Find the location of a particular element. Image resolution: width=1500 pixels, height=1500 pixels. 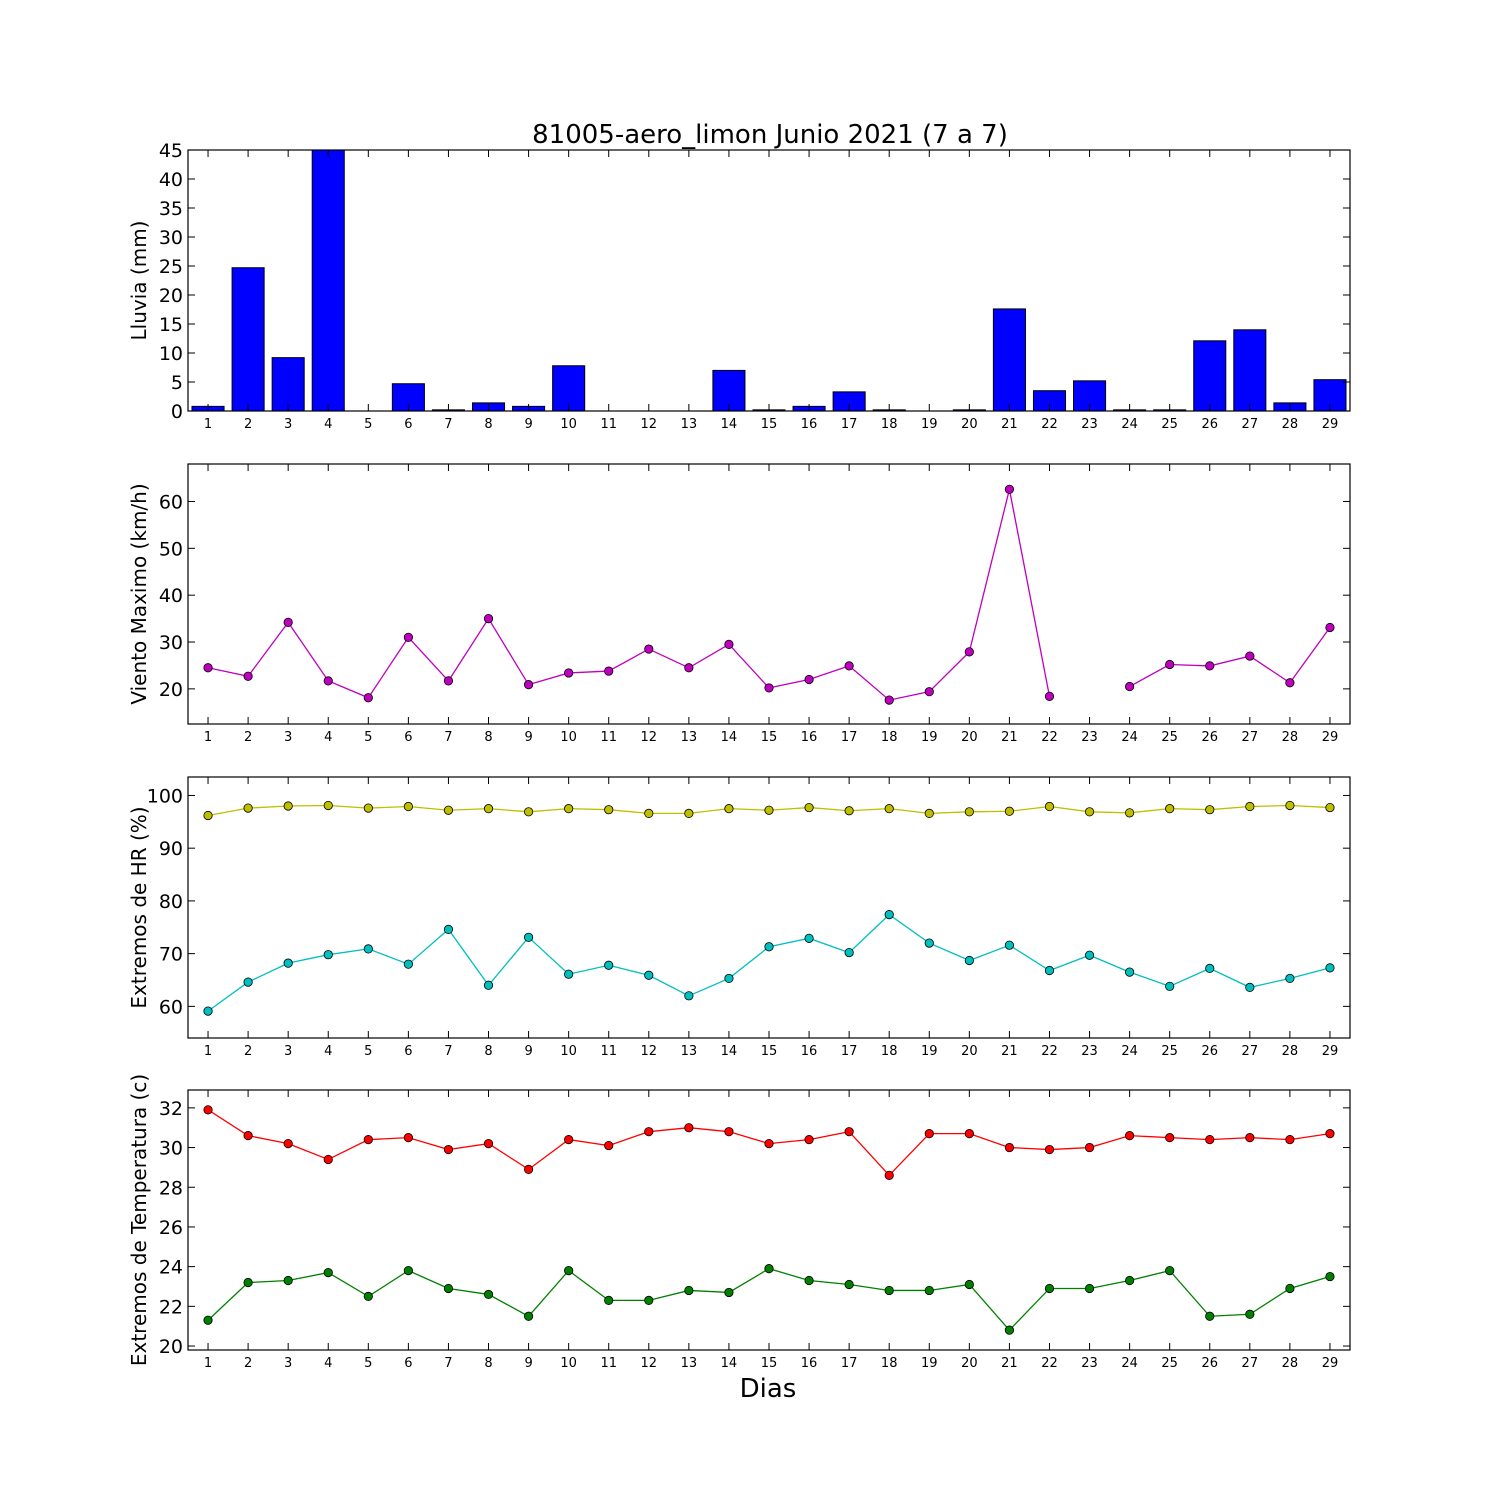

rain-xtick-label: 15 is located at coordinates (769, 424).